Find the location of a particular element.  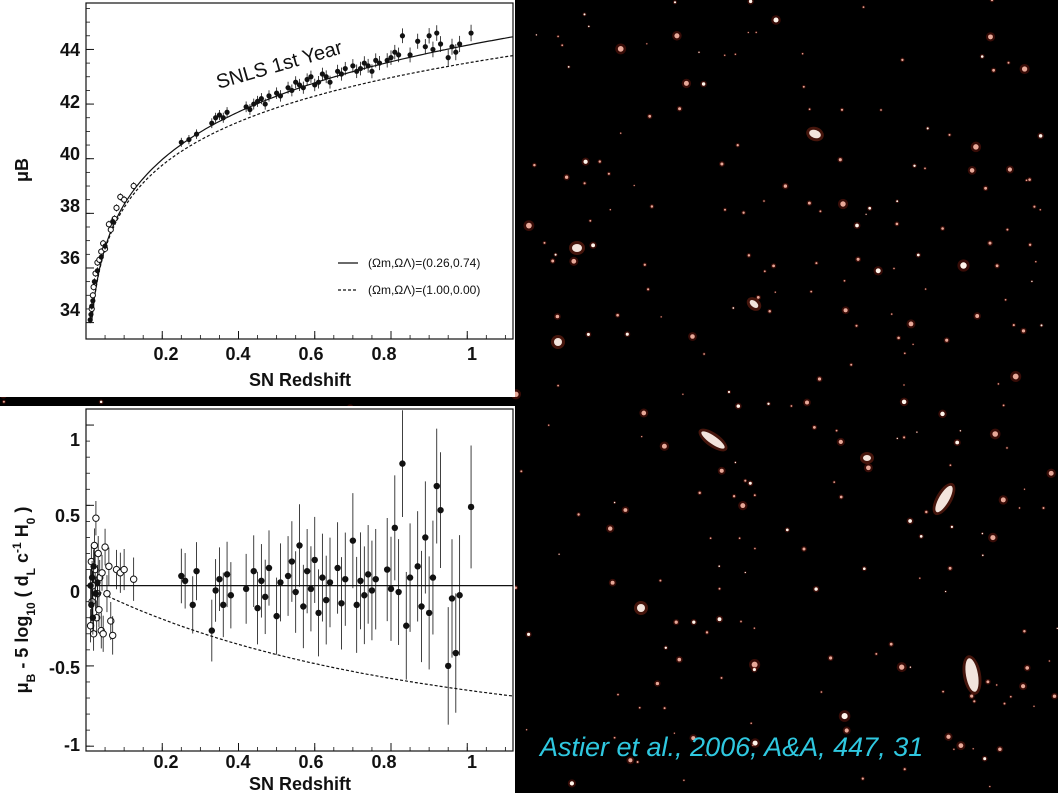

y-axis-title: μB - 5 log10 ( dL c-1 H0 ) is located at coordinates (24, 600).